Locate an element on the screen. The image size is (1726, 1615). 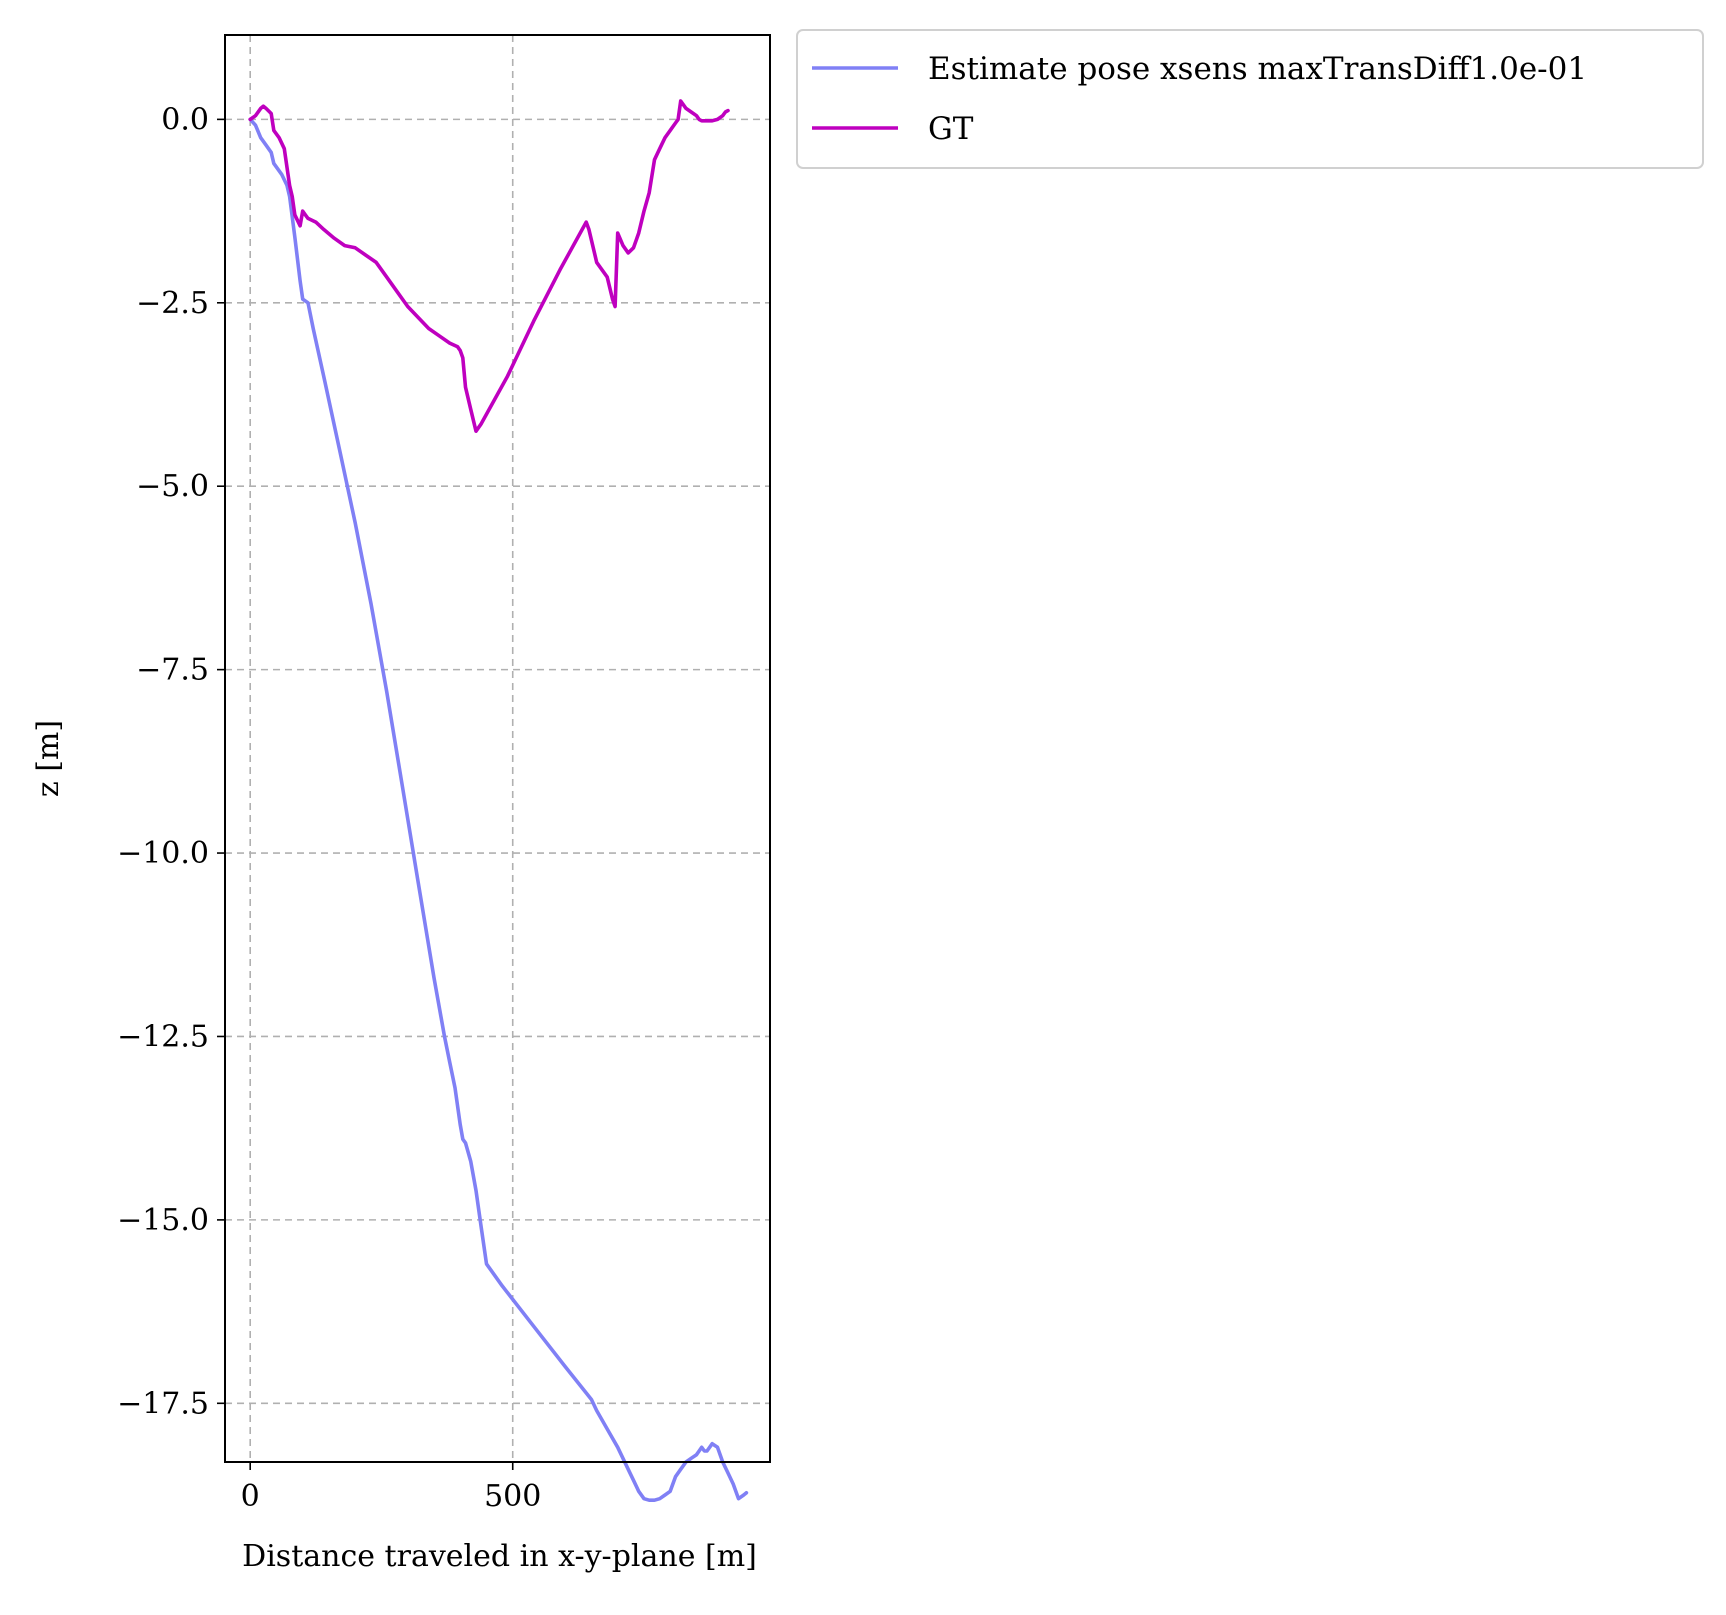
x-tick-label: 500 is located at coordinates (512, 1496).